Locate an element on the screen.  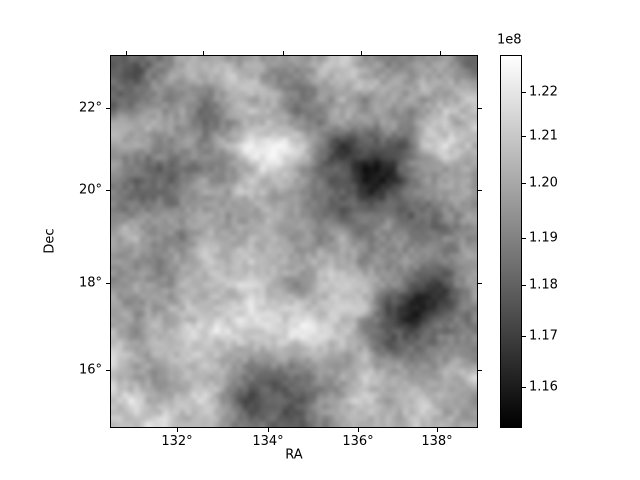
colorbar-offset-text: 1e8 is located at coordinates (509, 40).